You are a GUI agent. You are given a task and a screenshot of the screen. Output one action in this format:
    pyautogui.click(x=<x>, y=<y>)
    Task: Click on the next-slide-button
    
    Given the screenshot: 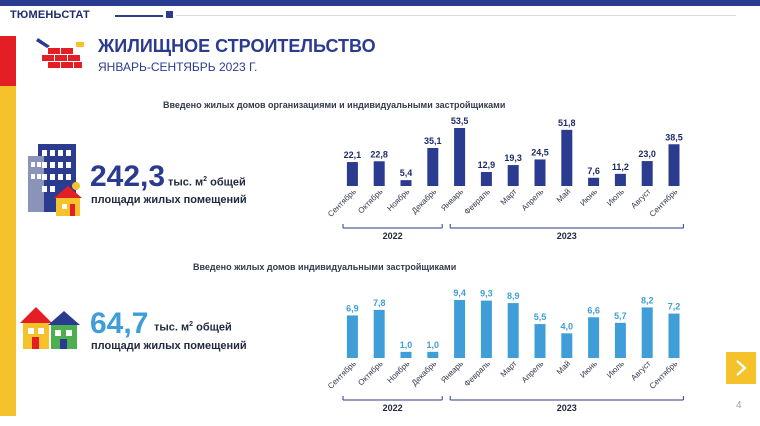 What is the action you would take?
    pyautogui.click(x=741, y=368)
    